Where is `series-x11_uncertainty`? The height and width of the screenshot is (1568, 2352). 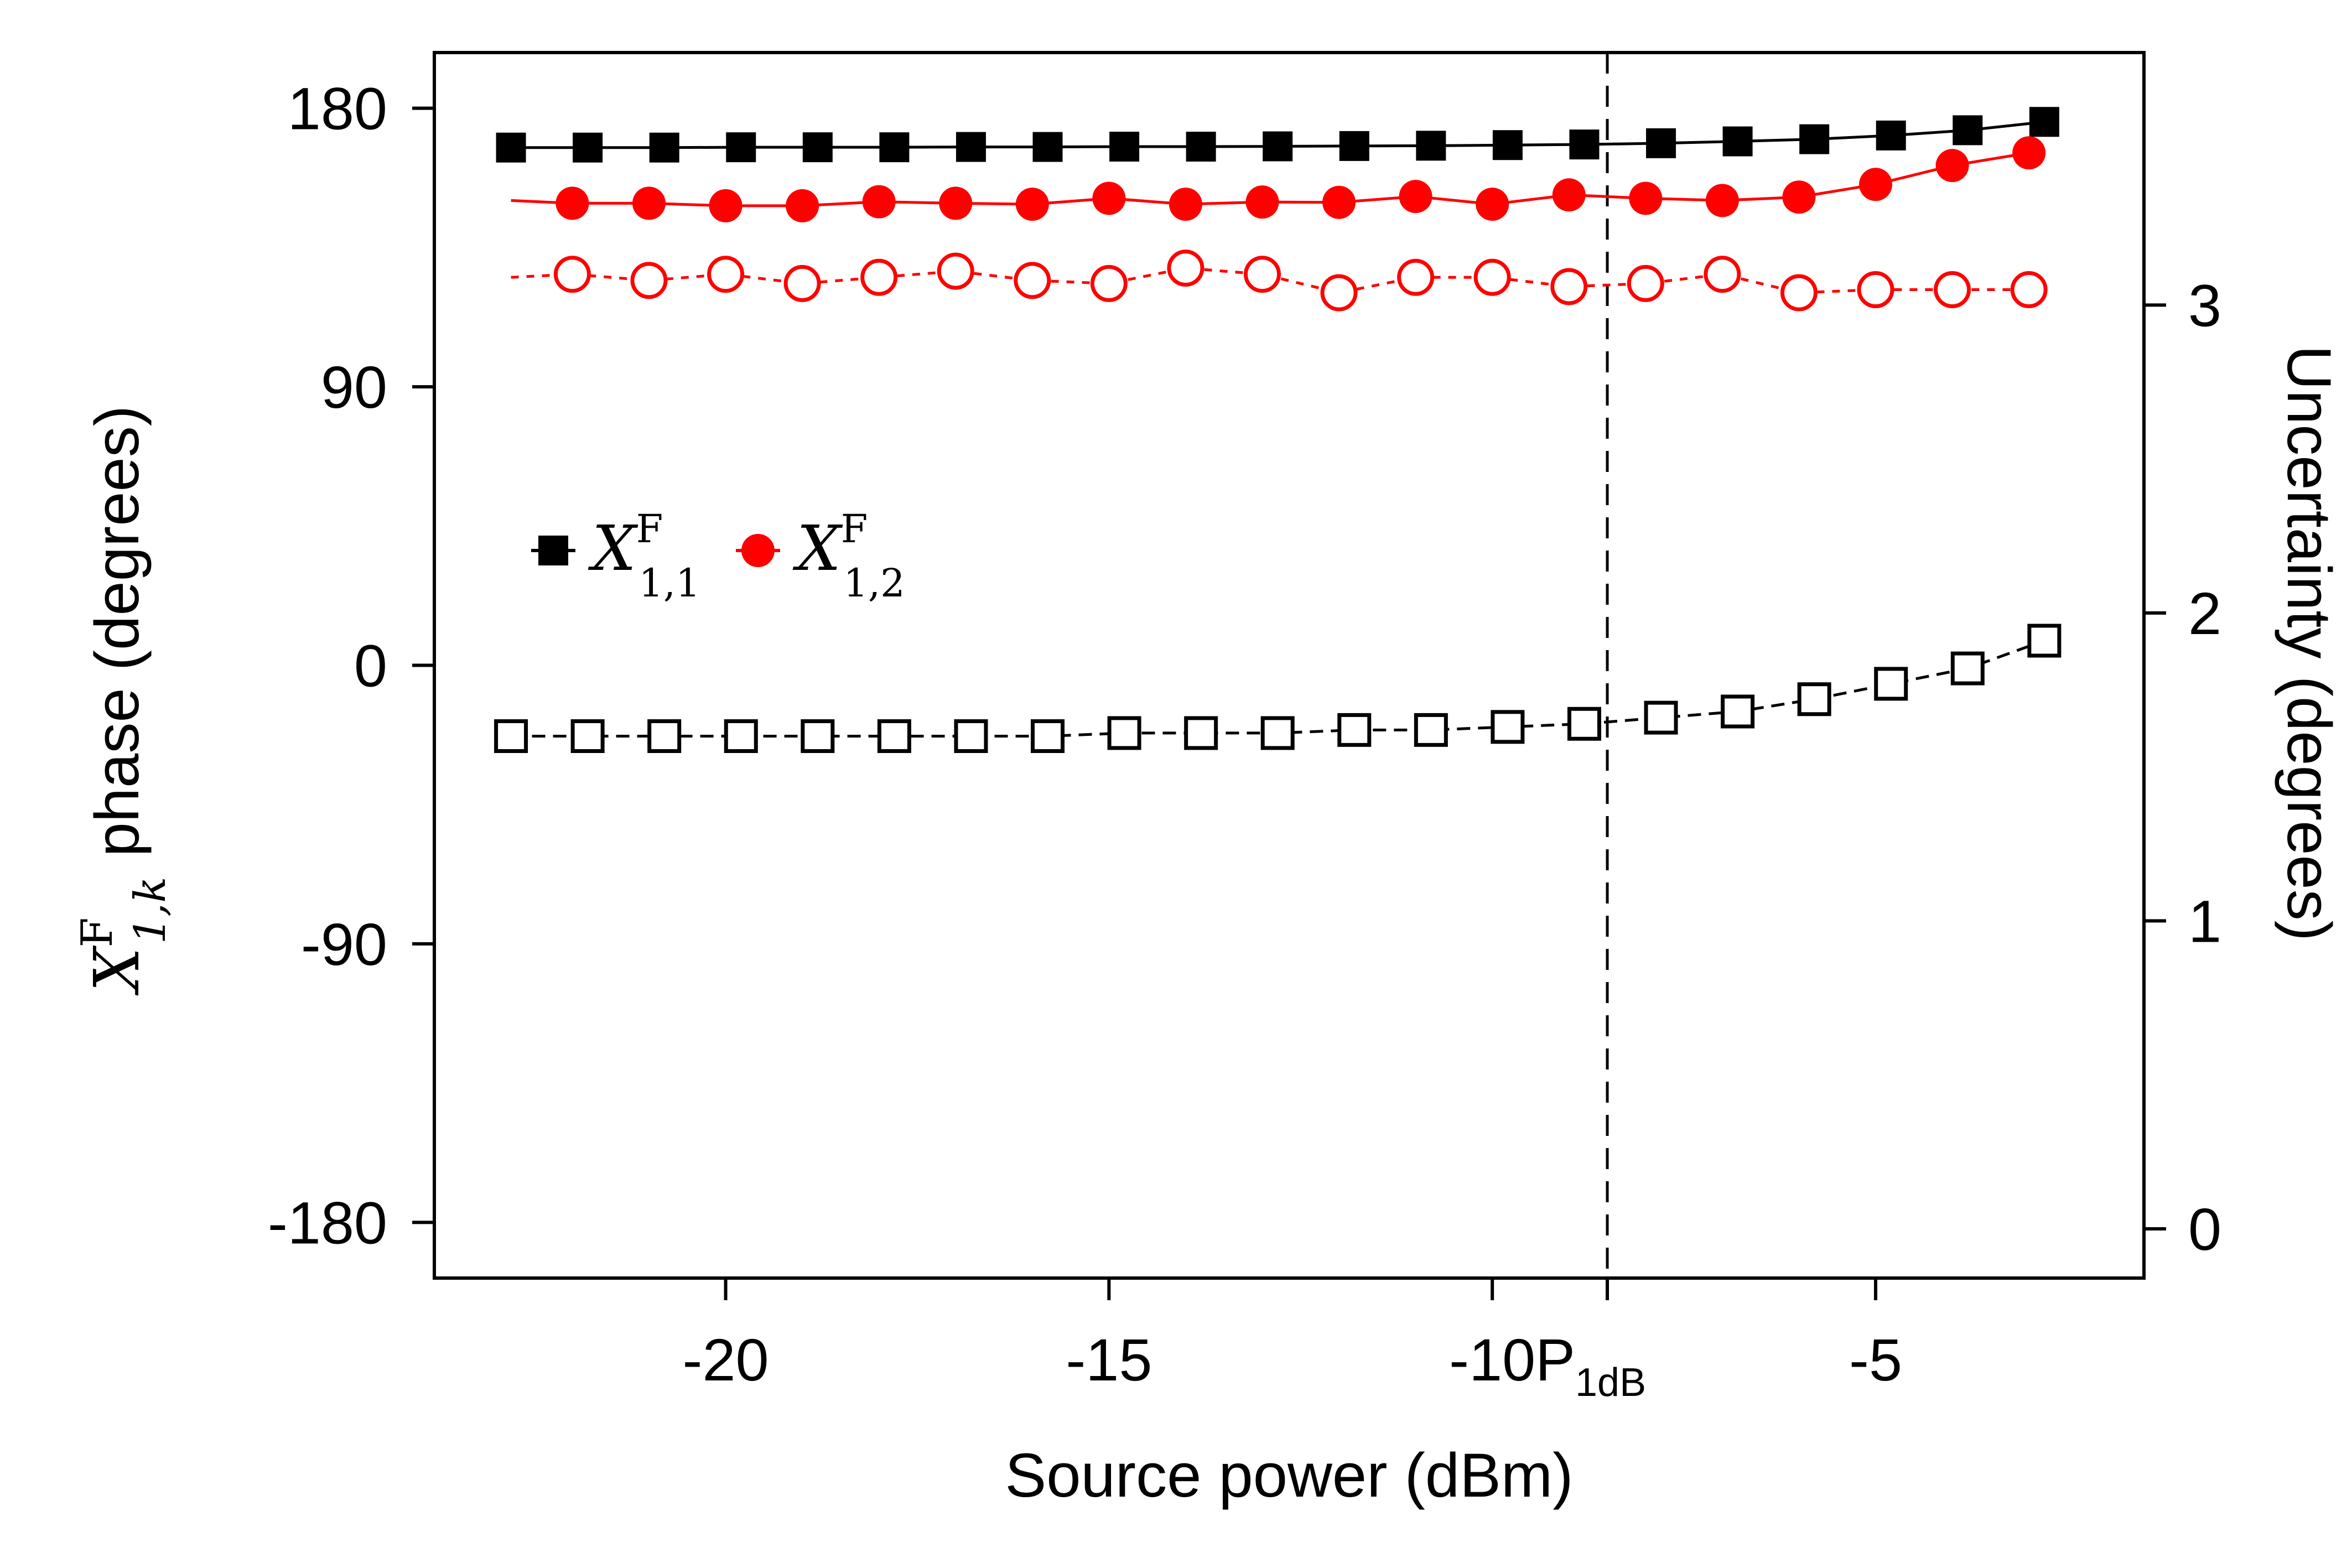
series-x11_uncertainty is located at coordinates (1278, 689).